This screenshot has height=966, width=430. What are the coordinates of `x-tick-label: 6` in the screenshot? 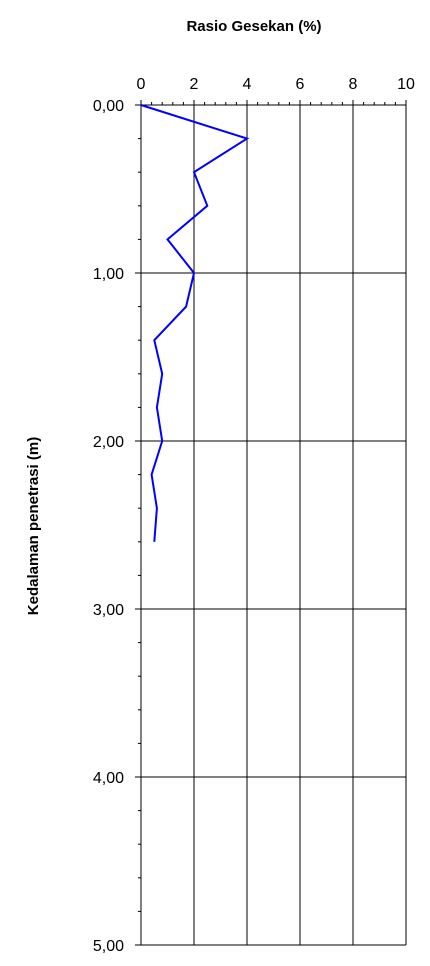 It's located at (300, 84).